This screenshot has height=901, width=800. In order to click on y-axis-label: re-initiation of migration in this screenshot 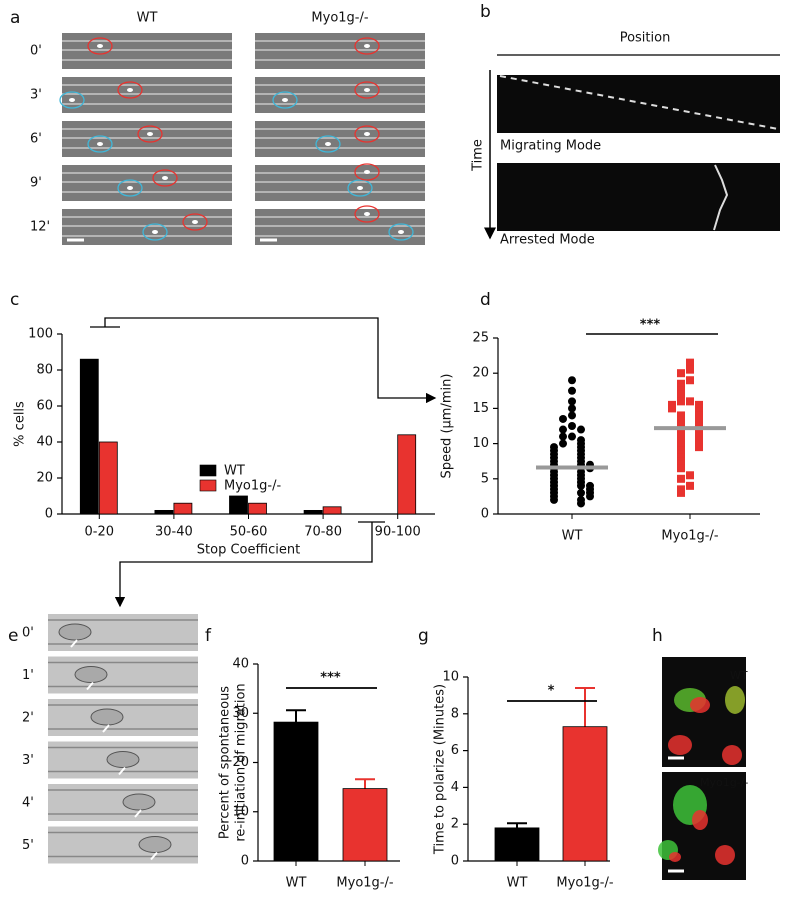, I will do `click(241, 762)`.